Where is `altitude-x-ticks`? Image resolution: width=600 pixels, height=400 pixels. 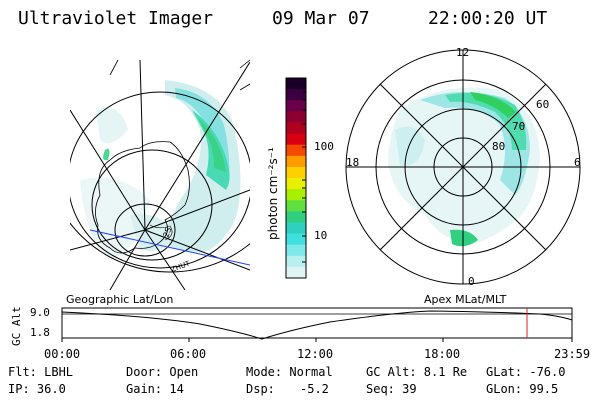
altitude-x-ticks is located at coordinates (317, 340).